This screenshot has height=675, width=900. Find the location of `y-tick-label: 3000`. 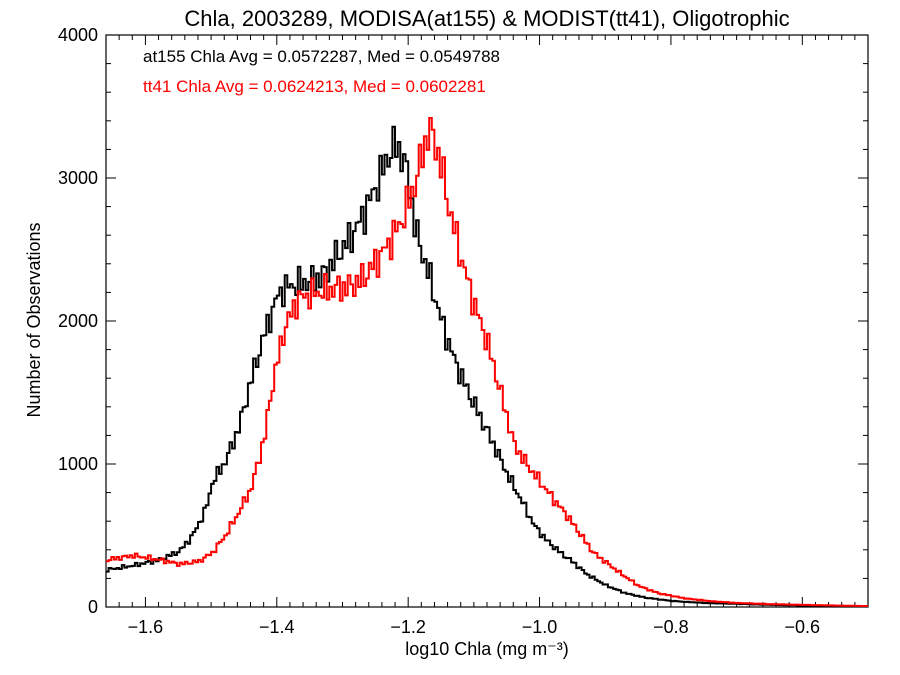

y-tick-label: 3000 is located at coordinates (78, 178).